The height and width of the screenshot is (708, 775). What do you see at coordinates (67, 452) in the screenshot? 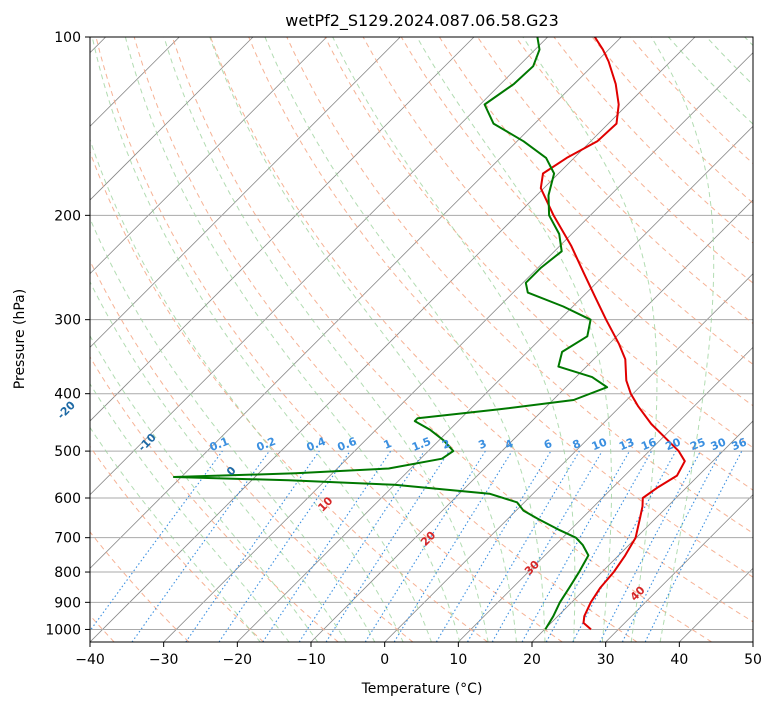
I see `y-tick-label: 500` at bounding box center [67, 452].